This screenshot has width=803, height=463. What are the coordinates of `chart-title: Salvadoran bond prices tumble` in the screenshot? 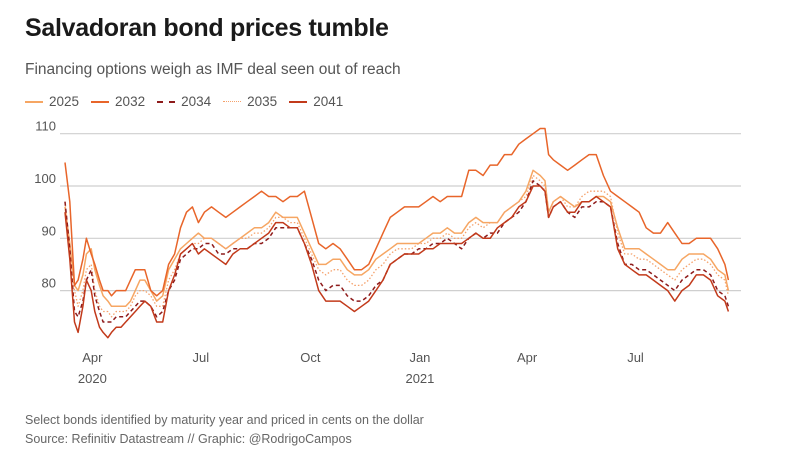 It's located at (207, 28).